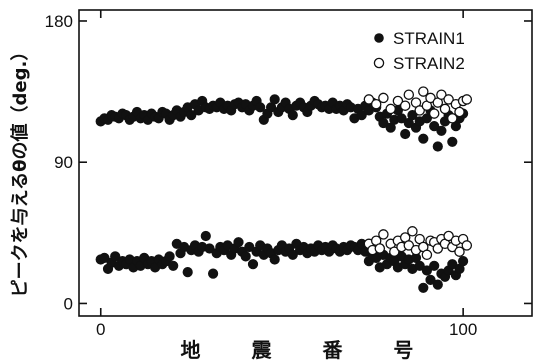 Image resolution: width=538 pixels, height=364 pixels. What do you see at coordinates (59, 21) in the screenshot?
I see `y-tick-label: 180` at bounding box center [59, 21].